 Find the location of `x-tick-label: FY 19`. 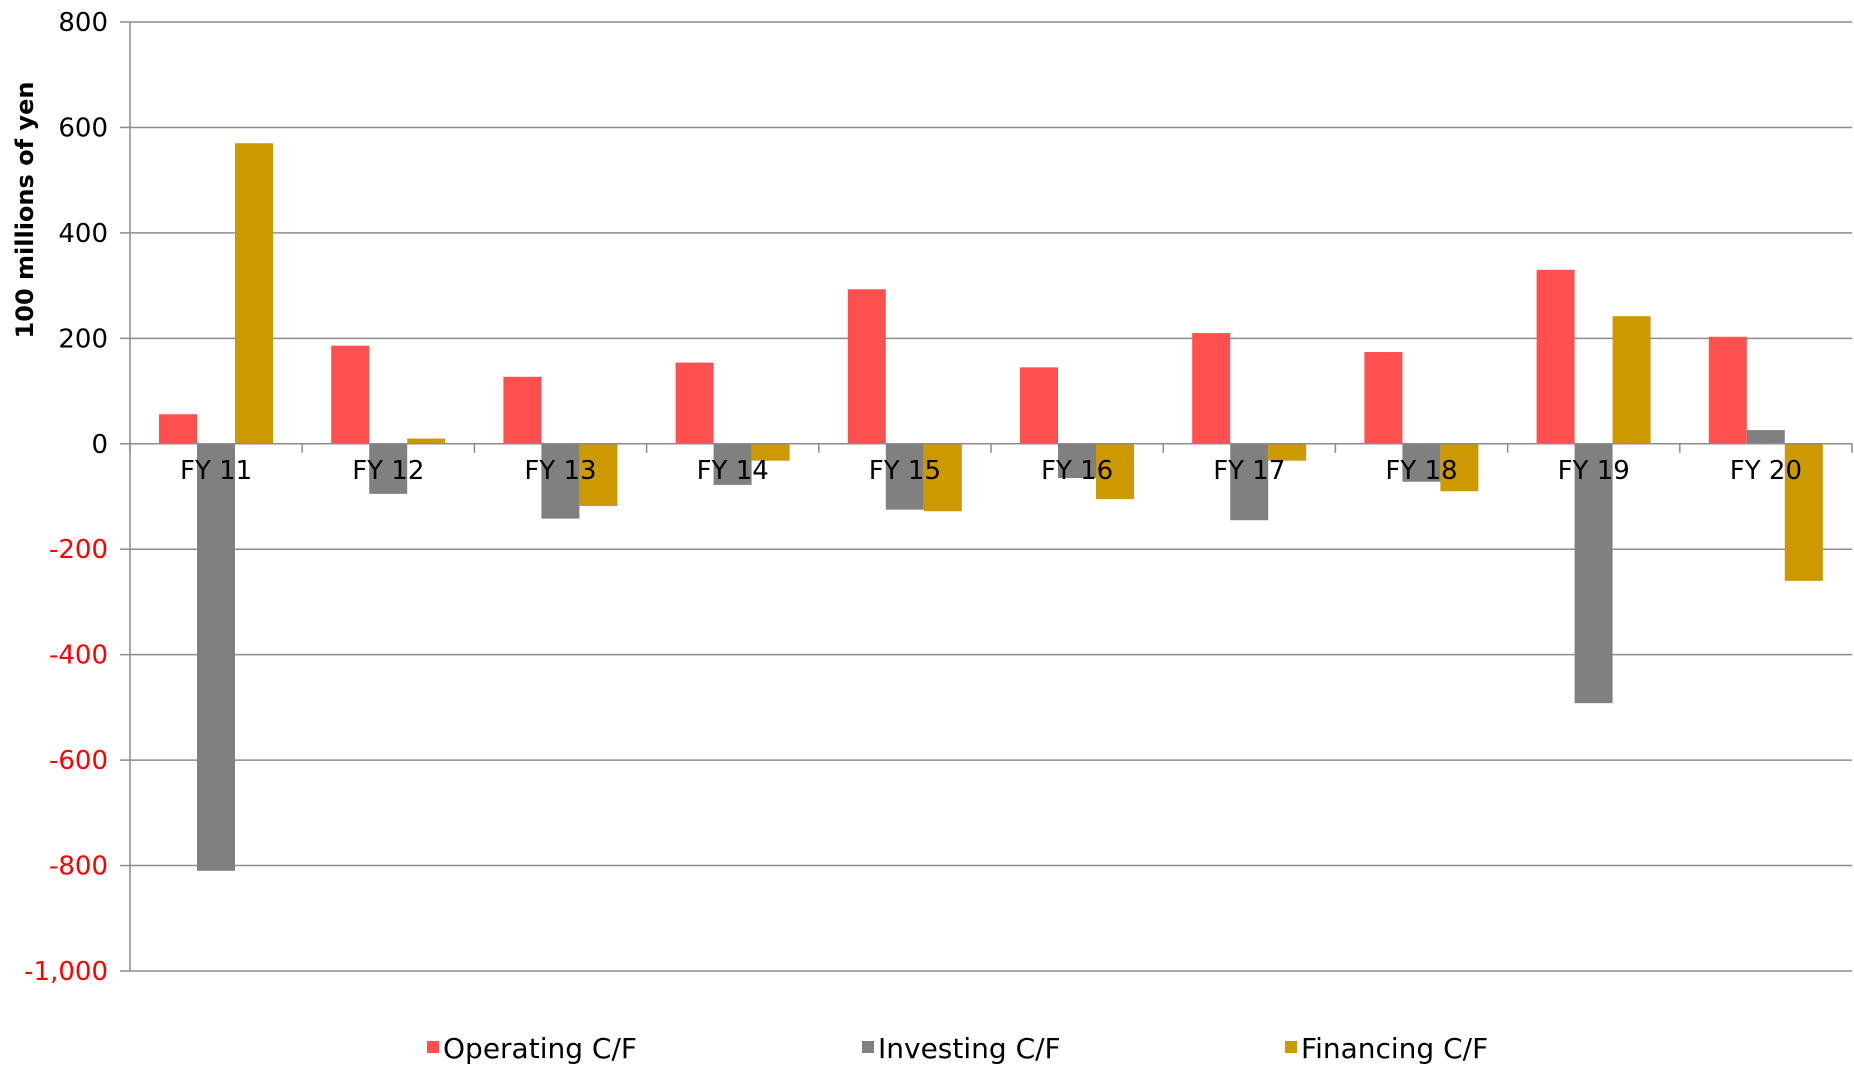

x-tick-label: FY 19 is located at coordinates (1594, 471).